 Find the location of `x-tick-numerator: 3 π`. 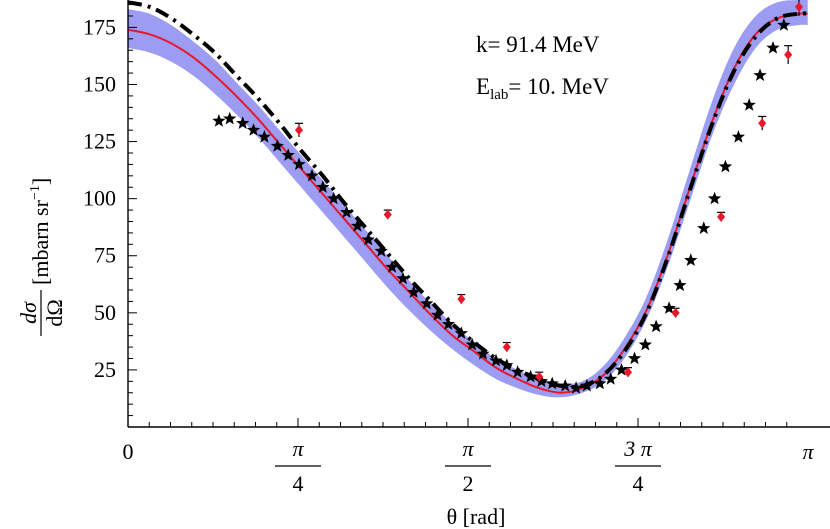

x-tick-numerator: 3 π is located at coordinates (638, 448).